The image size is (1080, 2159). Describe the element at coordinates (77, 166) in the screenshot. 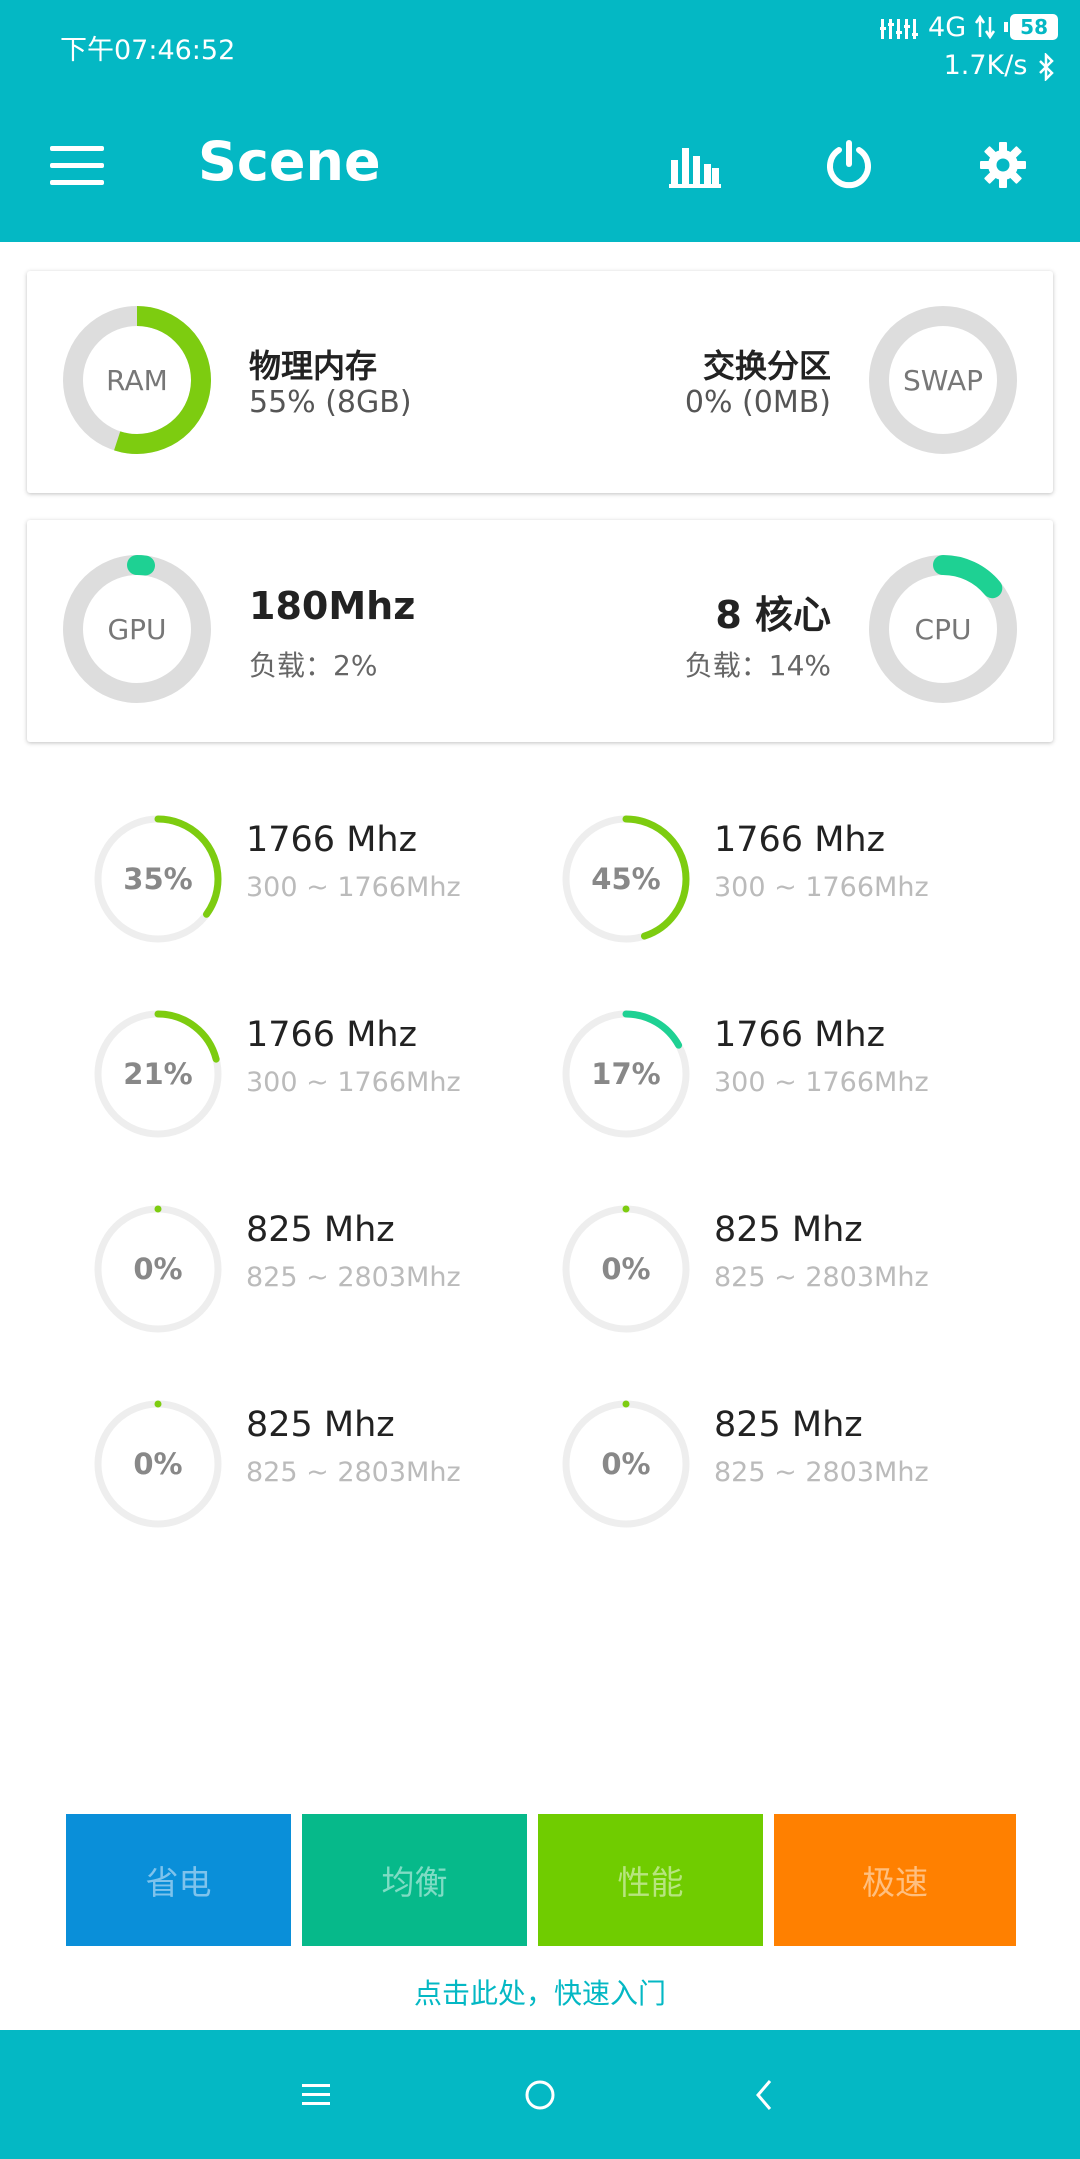

I see `menu-icon` at that location.